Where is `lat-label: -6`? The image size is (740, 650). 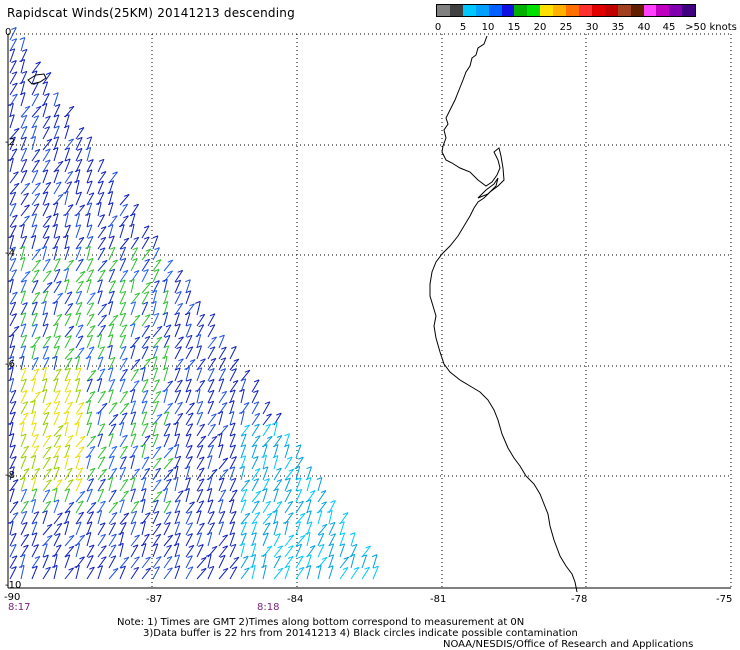
lat-label: -6 is located at coordinates (10, 364).